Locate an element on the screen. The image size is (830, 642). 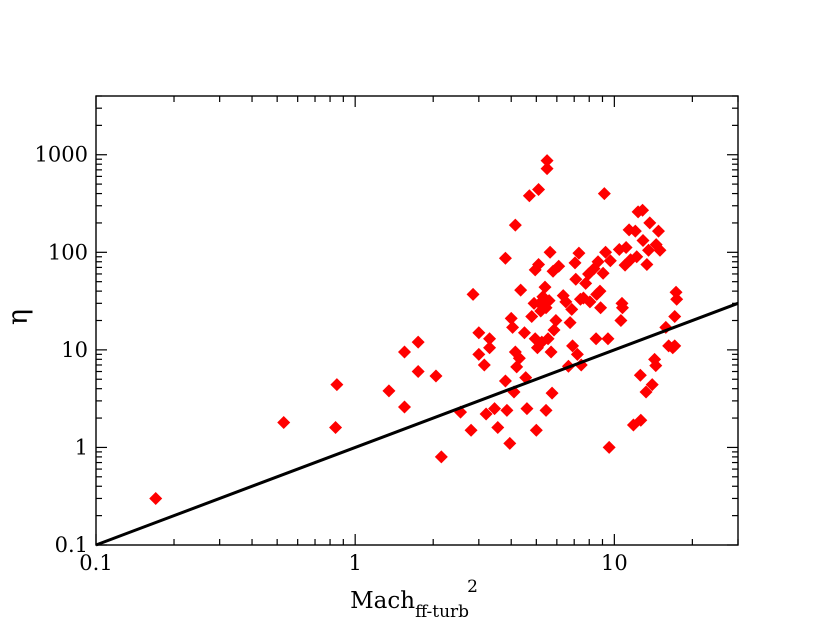
x-tick-label: 10 is located at coordinates (614, 563).